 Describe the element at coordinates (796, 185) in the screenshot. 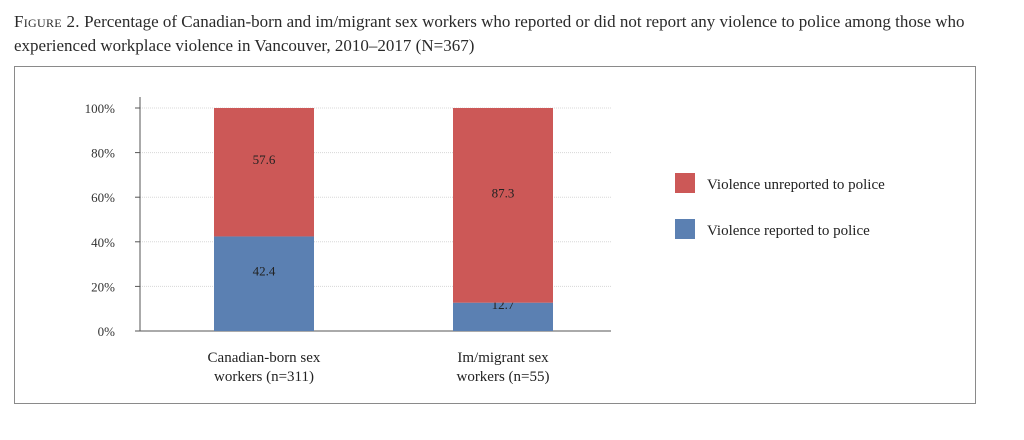

I see `legend-label: Violence unreported to police` at that location.